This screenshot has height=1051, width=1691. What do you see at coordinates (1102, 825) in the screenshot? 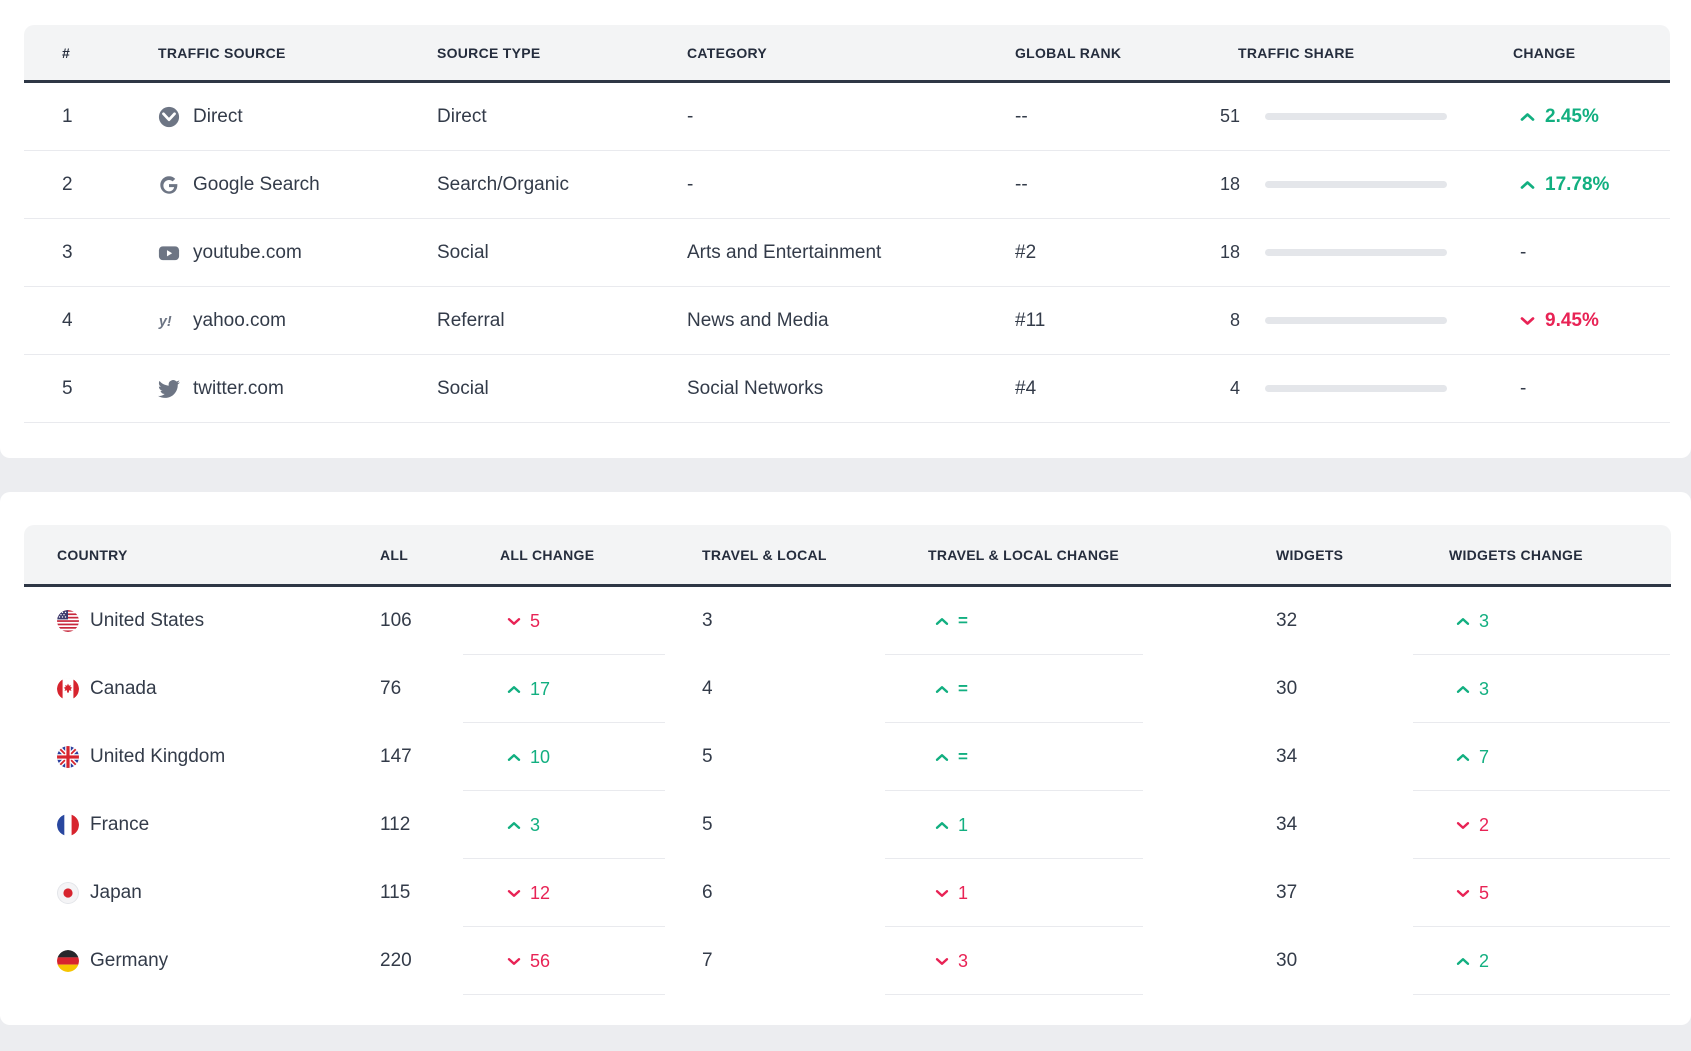
I see `travel-local-change-cell: 1` at bounding box center [1102, 825].